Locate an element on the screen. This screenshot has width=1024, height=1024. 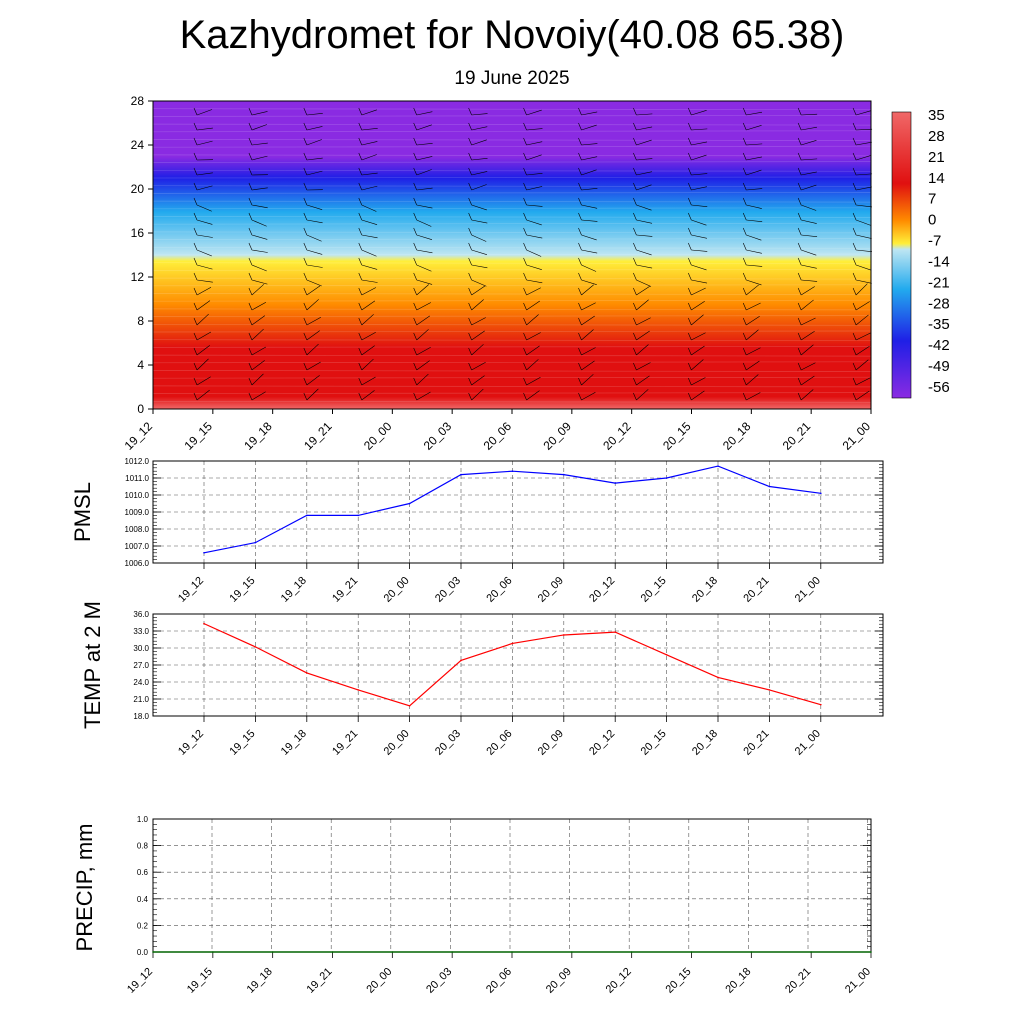
x-tick-label: 20_12 is located at coordinates (619, 981).